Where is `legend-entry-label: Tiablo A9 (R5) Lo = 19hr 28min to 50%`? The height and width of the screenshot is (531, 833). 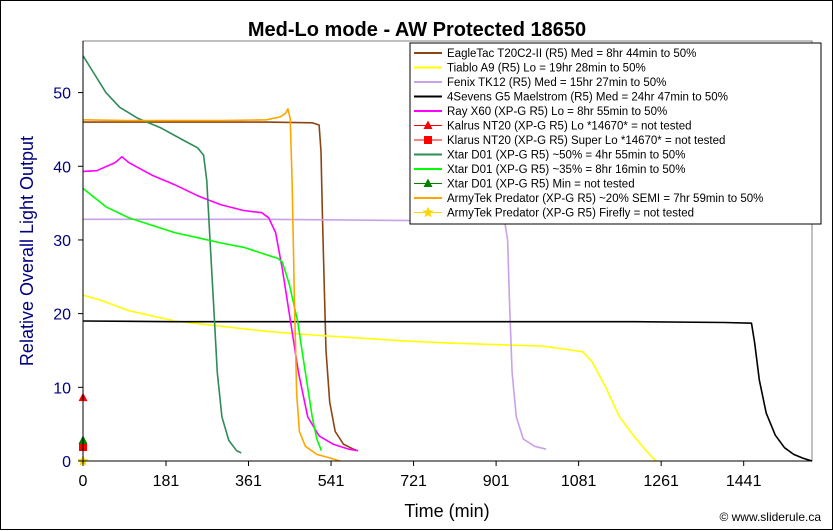
legend-entry-label: Tiablo A9 (R5) Lo = 19hr 28min to 50% is located at coordinates (546, 69).